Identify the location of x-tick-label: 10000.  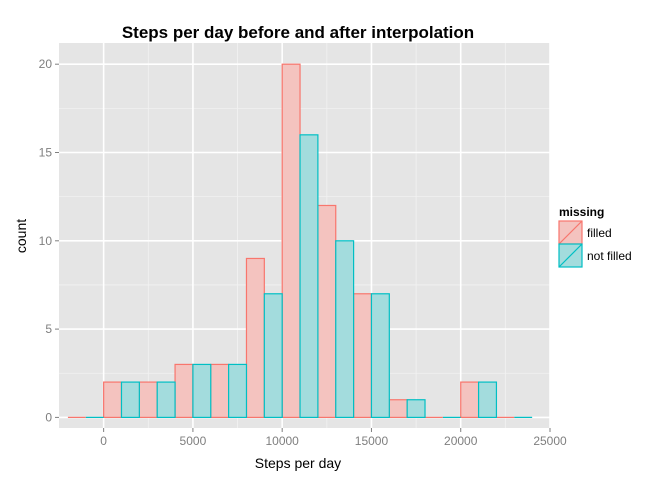
(282, 441).